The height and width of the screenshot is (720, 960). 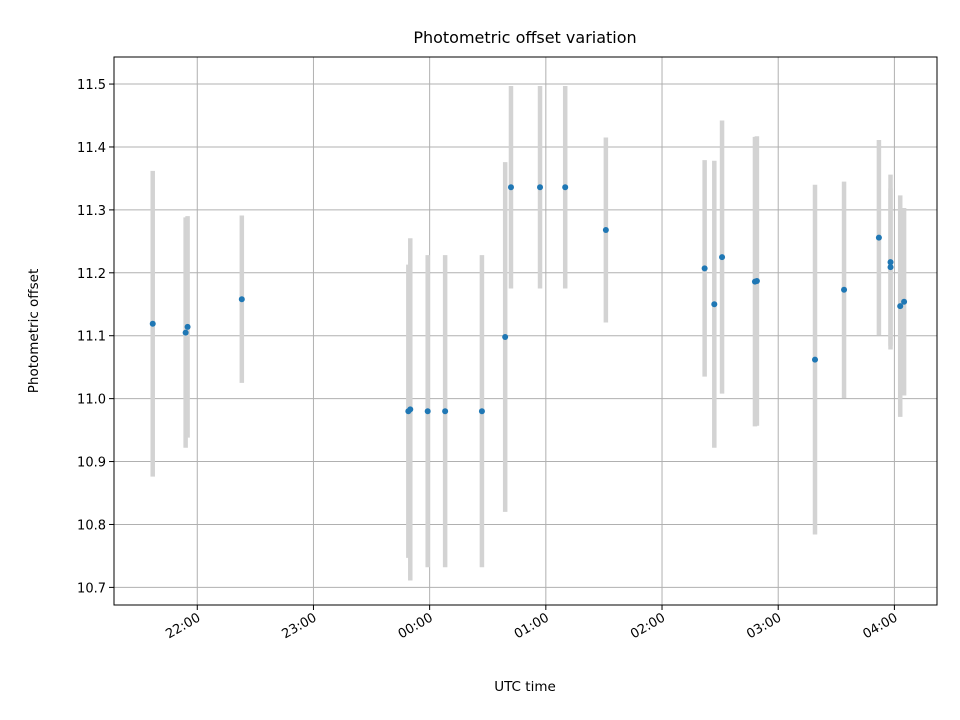 I want to click on x-axis-label: UTC time, so click(x=525, y=687).